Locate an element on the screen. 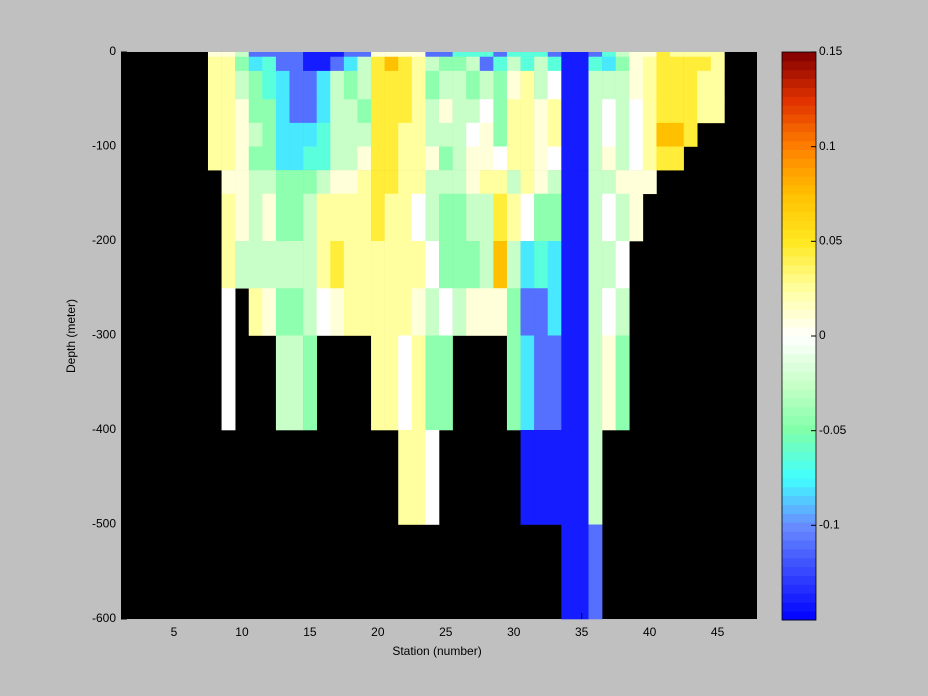  colorbar-tick-label: 0.15 is located at coordinates (831, 51).